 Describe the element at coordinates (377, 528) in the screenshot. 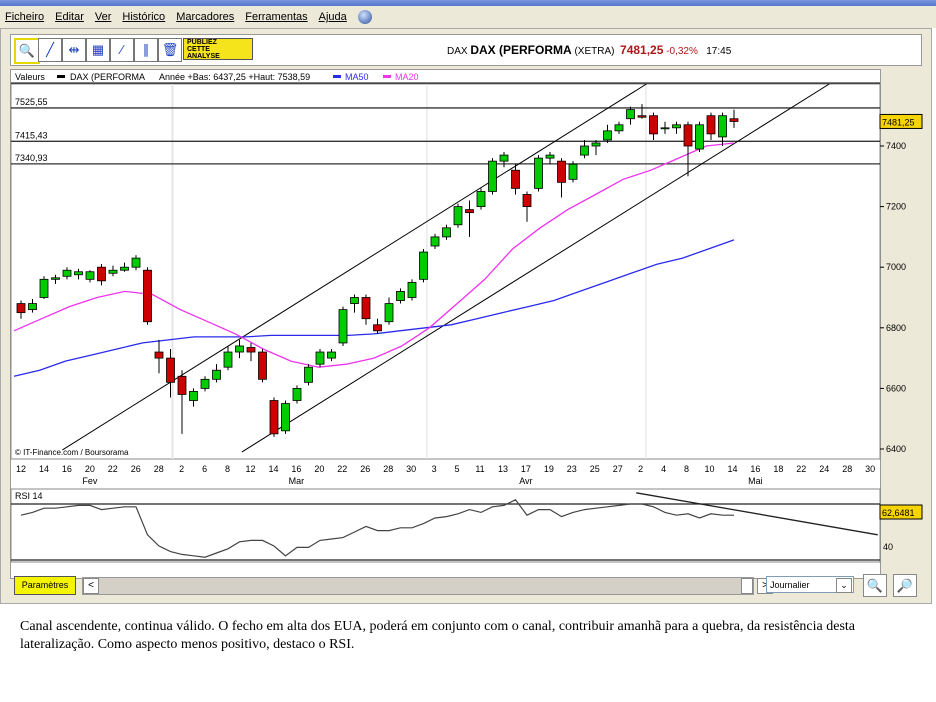

I see `rsi-line` at that location.